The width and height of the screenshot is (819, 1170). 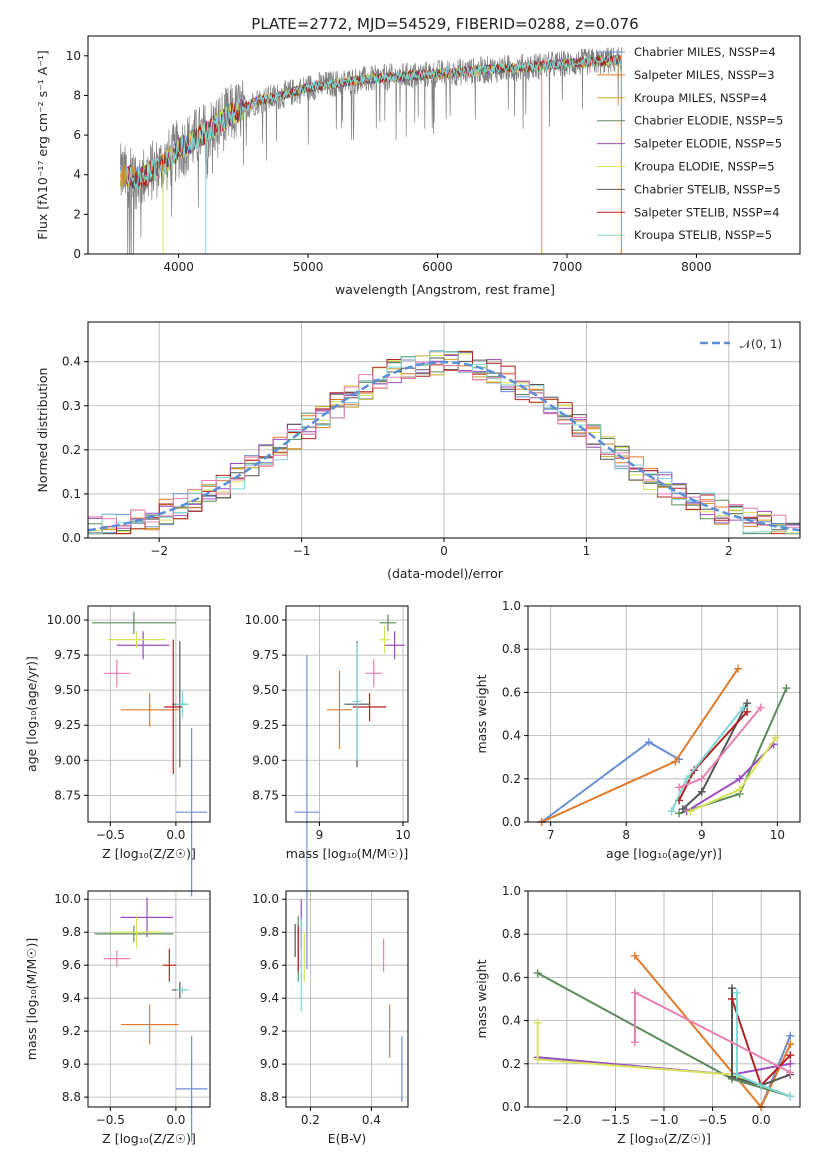 What do you see at coordinates (704, 167) in the screenshot?
I see `legend-label: Kroupa ELODIE, NSSP=5` at bounding box center [704, 167].